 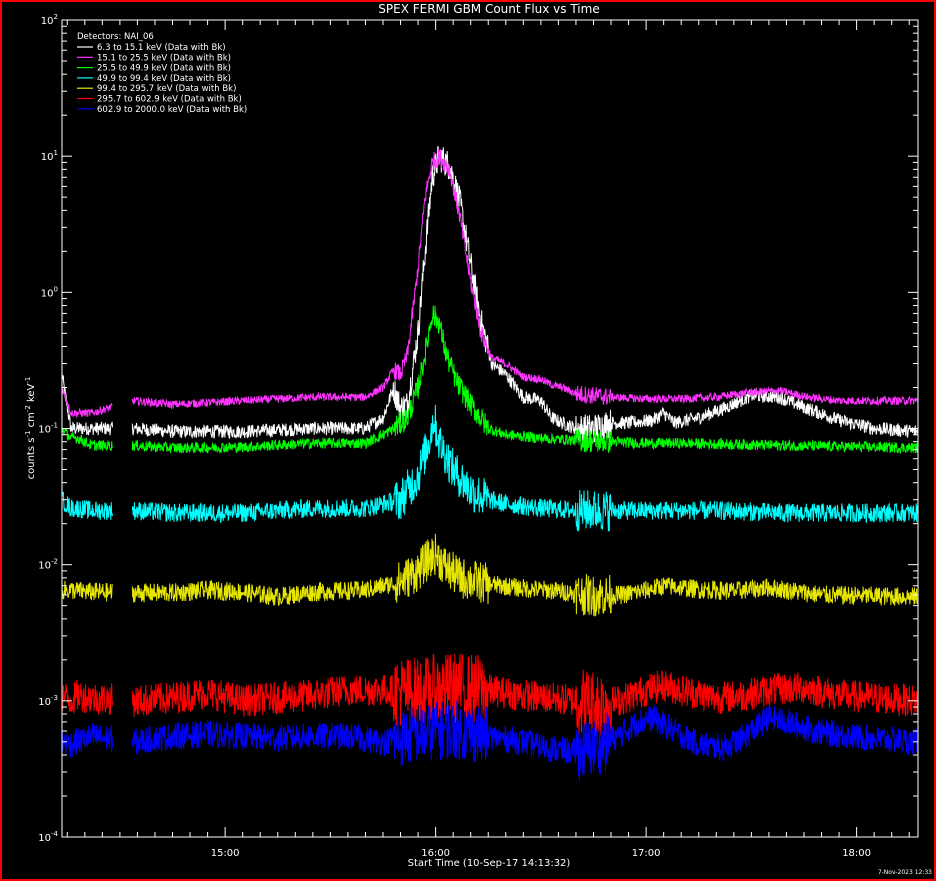 I want to click on series-line-3-a, so click(x=87, y=439).